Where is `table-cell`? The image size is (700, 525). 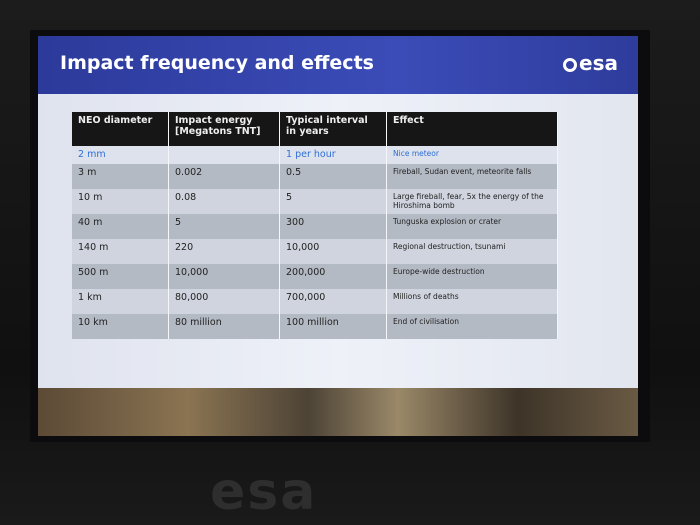
table-cell is located at coordinates (224, 155).